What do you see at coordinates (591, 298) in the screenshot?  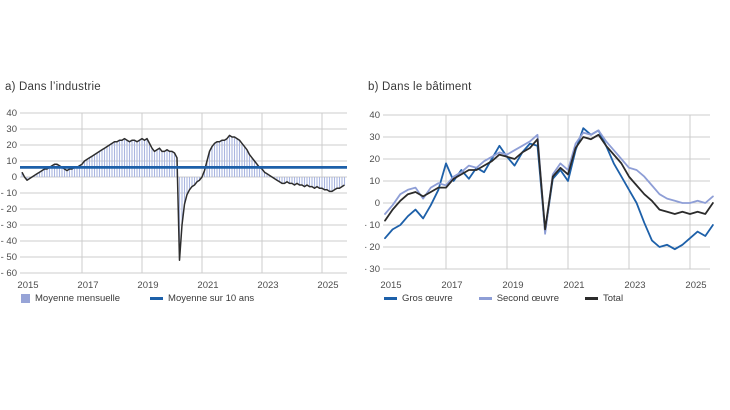 I see `total-line-icon` at bounding box center [591, 298].